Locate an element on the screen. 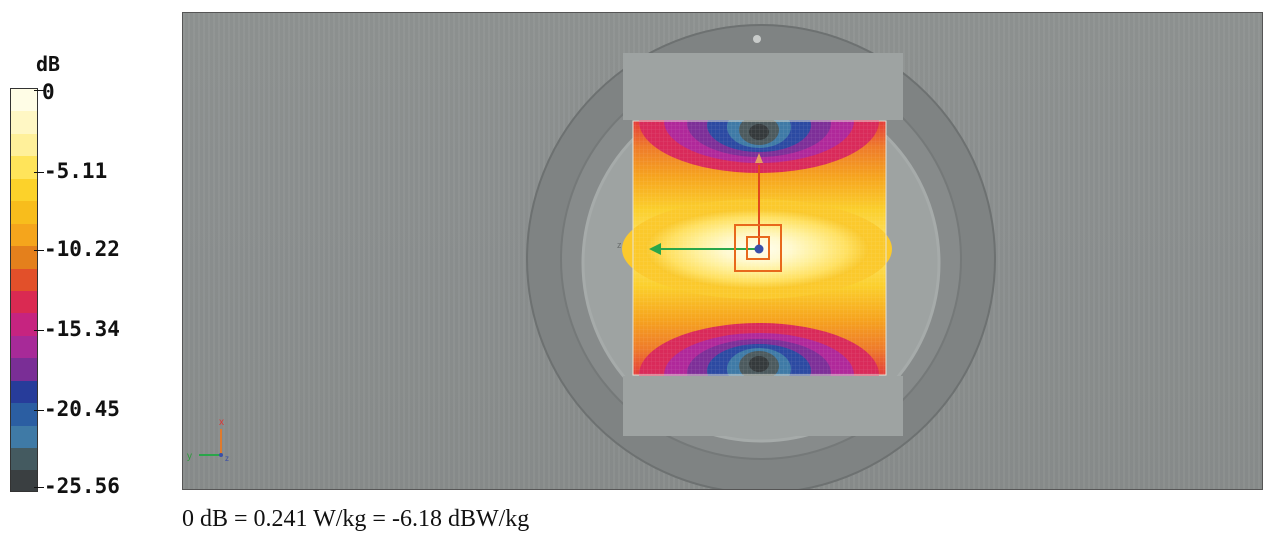  axis-y-label: y is located at coordinates (189, 456).